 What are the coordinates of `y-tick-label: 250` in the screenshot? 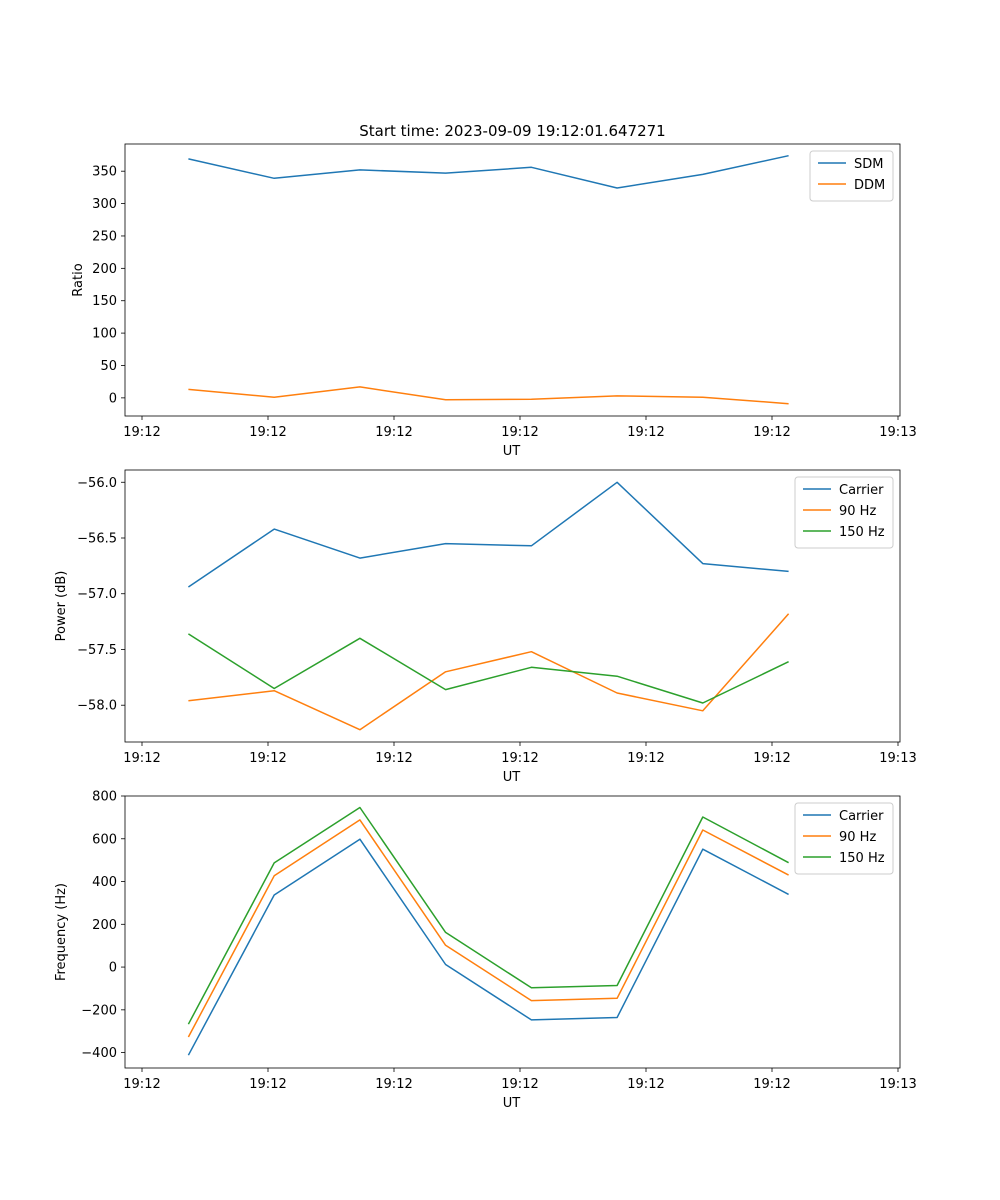 It's located at (104, 236).